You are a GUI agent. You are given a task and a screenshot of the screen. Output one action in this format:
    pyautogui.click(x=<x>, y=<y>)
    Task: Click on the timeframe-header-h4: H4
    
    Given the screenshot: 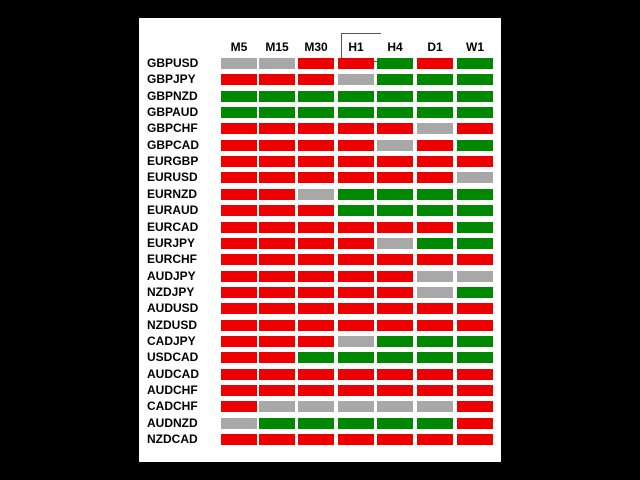 What is the action you would take?
    pyautogui.click(x=395, y=47)
    